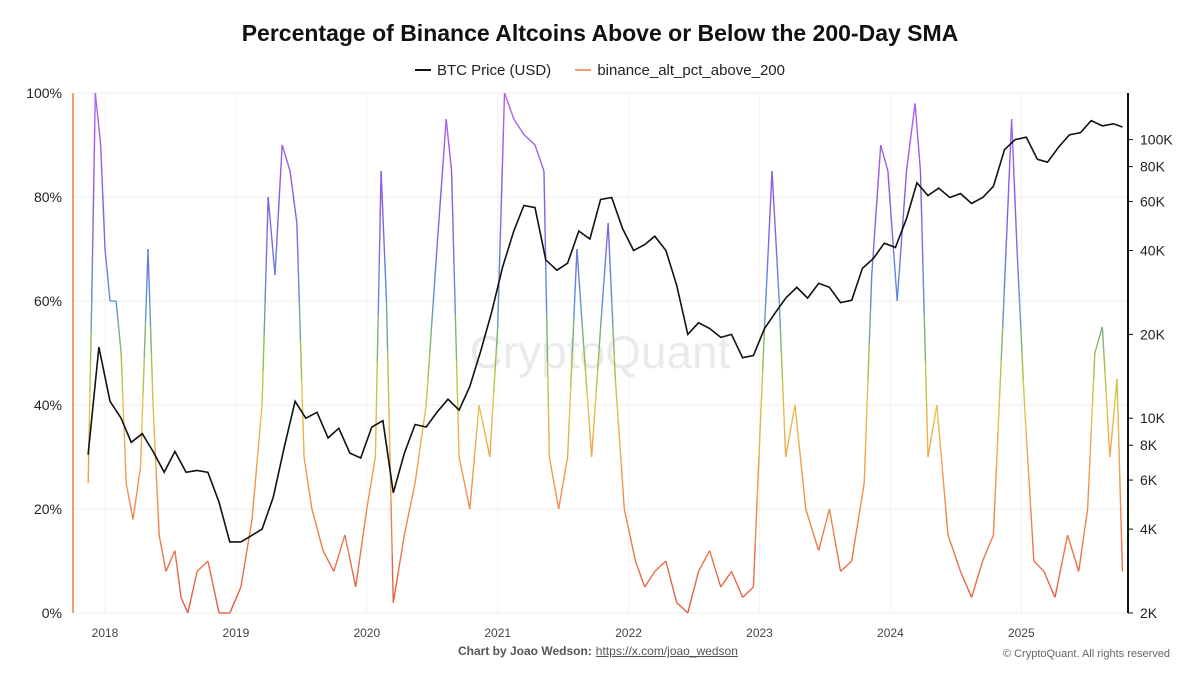 This screenshot has width=1200, height=675. Describe the element at coordinates (666, 651) in the screenshot. I see `credit-link: https://x.com/joao_wedson` at that location.